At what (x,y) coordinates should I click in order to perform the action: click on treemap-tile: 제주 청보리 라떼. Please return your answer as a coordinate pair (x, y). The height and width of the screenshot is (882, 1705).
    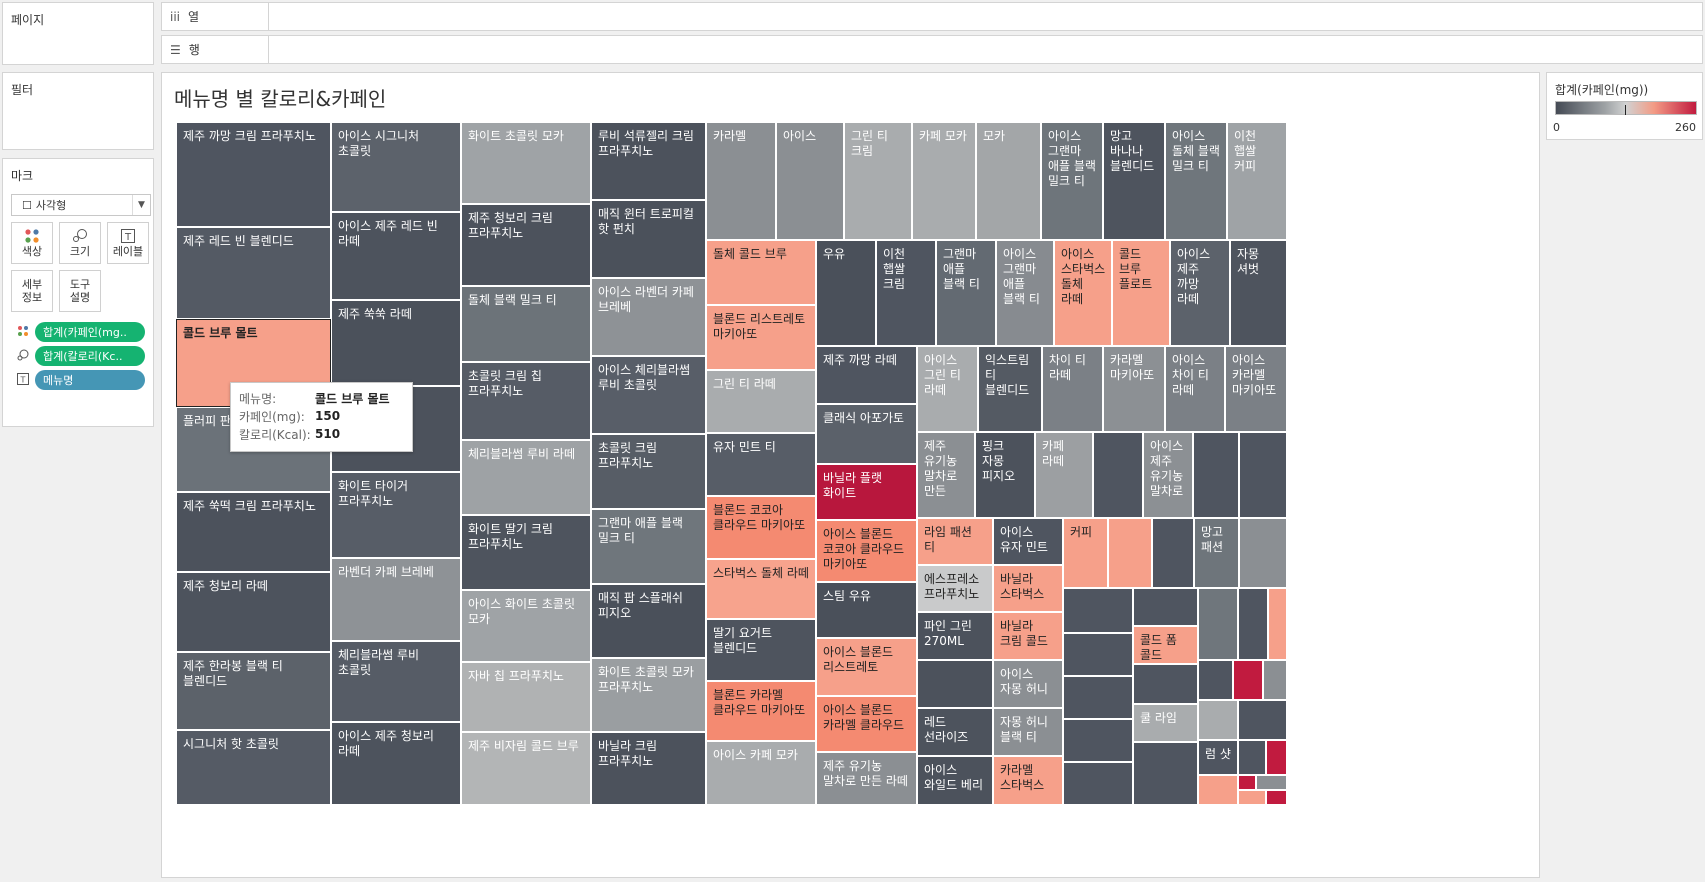
    Looking at the image, I should click on (253, 612).